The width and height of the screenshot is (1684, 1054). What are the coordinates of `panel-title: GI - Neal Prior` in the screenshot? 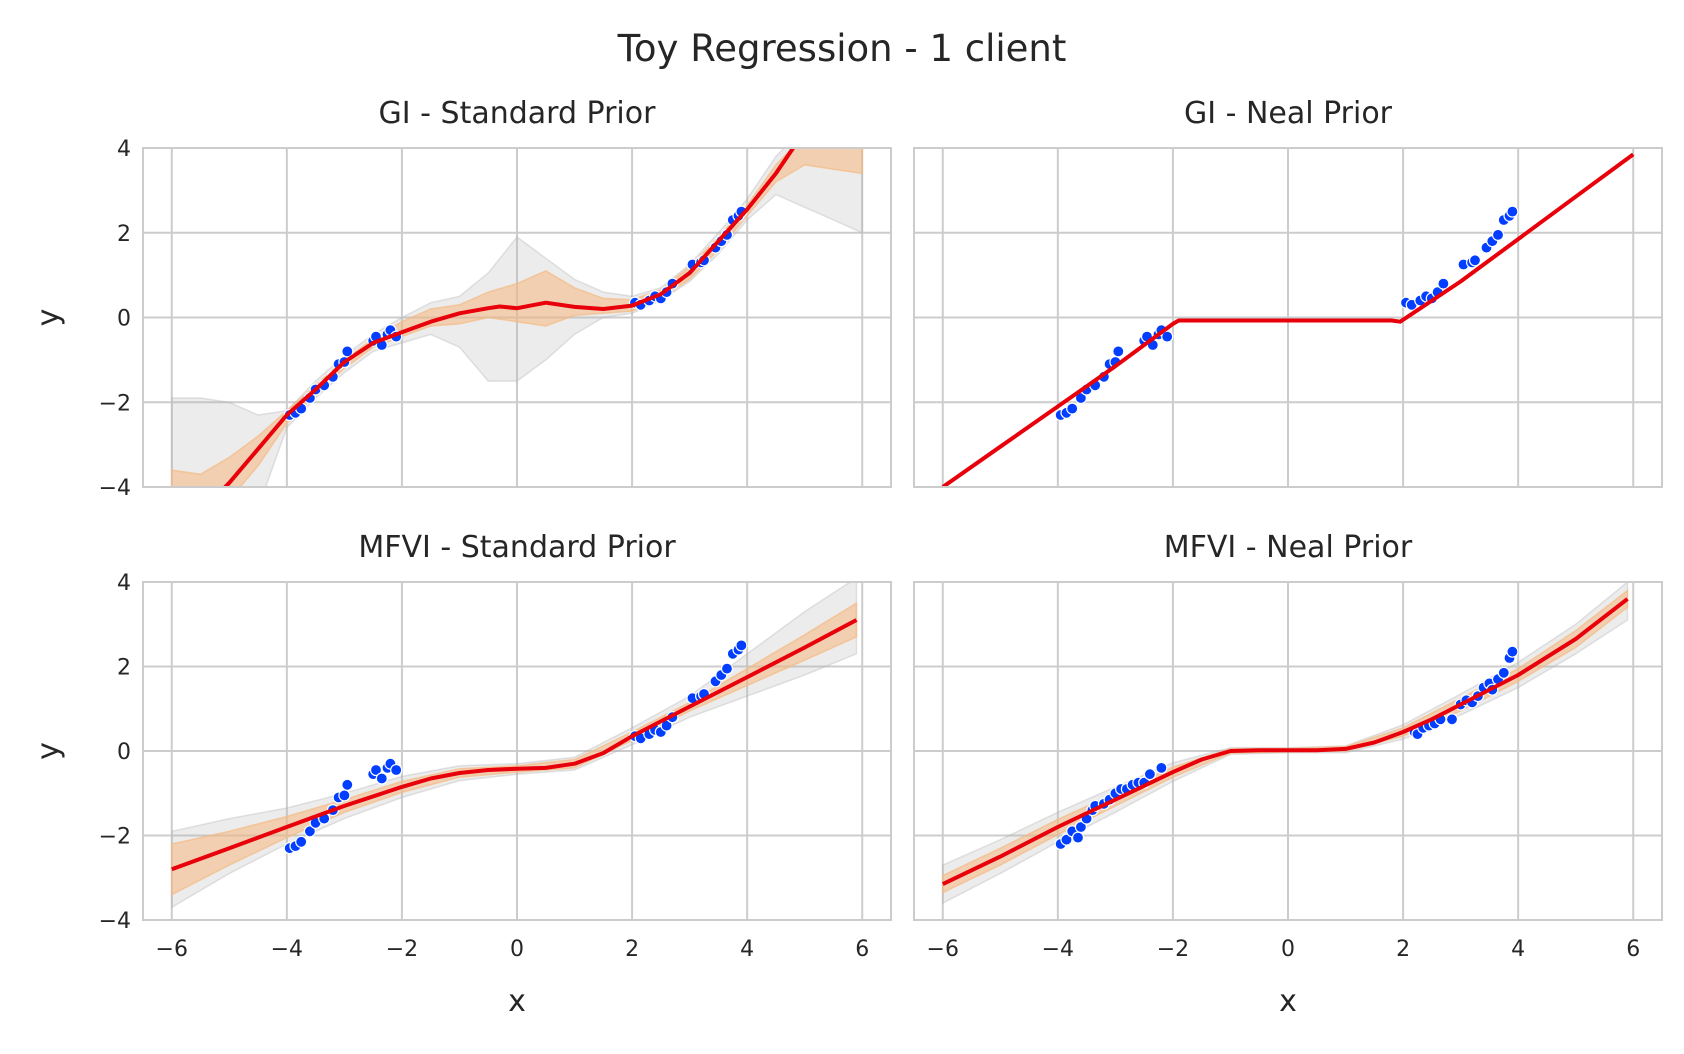 It's located at (1288, 113).